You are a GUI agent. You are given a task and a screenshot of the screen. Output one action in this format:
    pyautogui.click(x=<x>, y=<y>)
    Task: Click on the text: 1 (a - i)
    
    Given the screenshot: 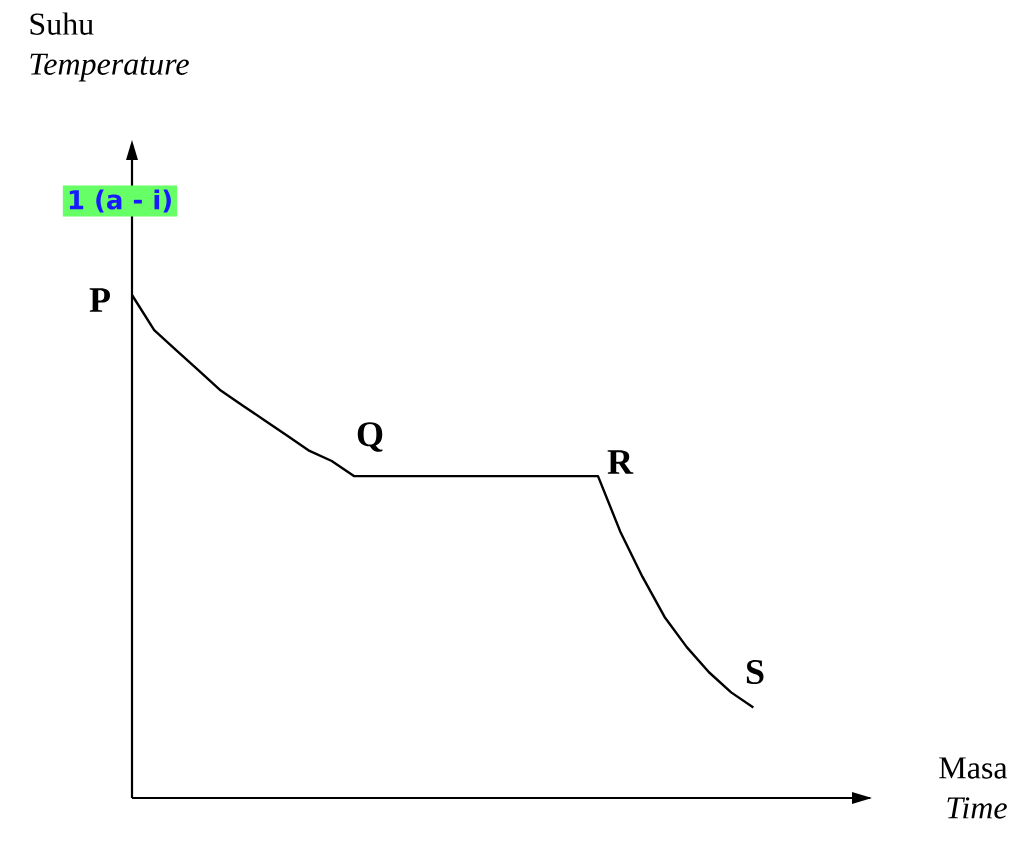 What is the action you would take?
    pyautogui.click(x=120, y=201)
    